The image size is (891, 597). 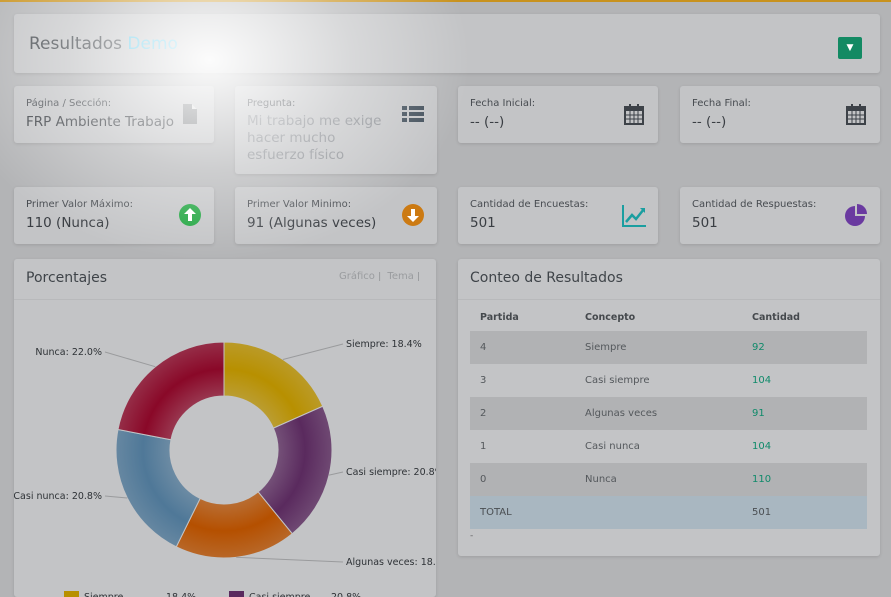 I want to click on arrow-down-circle-icon, so click(x=413, y=215).